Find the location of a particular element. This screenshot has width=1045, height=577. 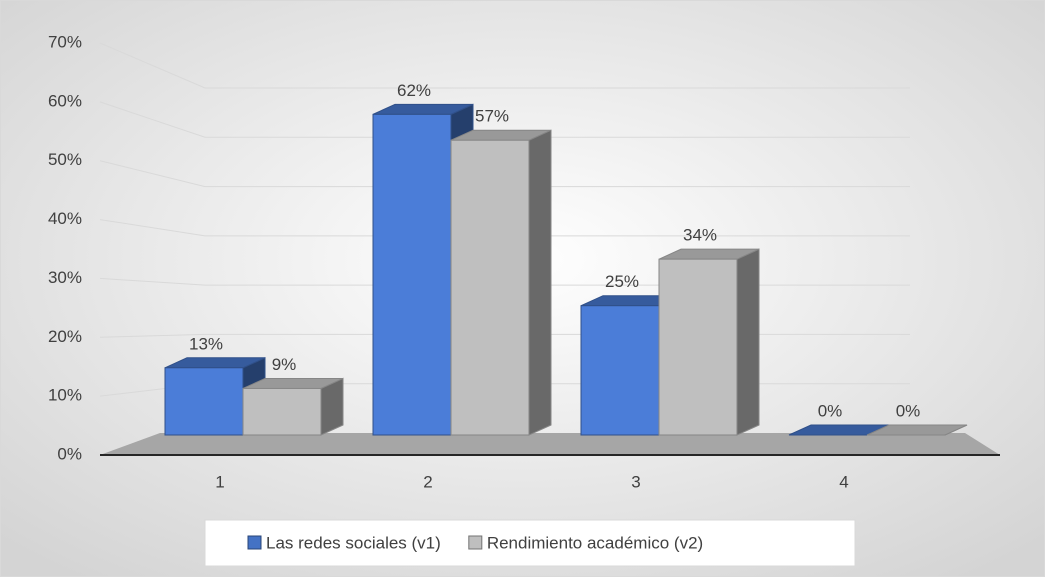

y-tick-label: 40% is located at coordinates (65, 218).